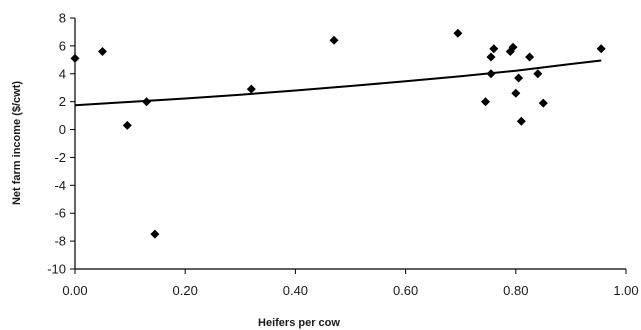 This screenshot has height=330, width=641. What do you see at coordinates (60, 213) in the screenshot?
I see `y-tick-label: -6` at bounding box center [60, 213].